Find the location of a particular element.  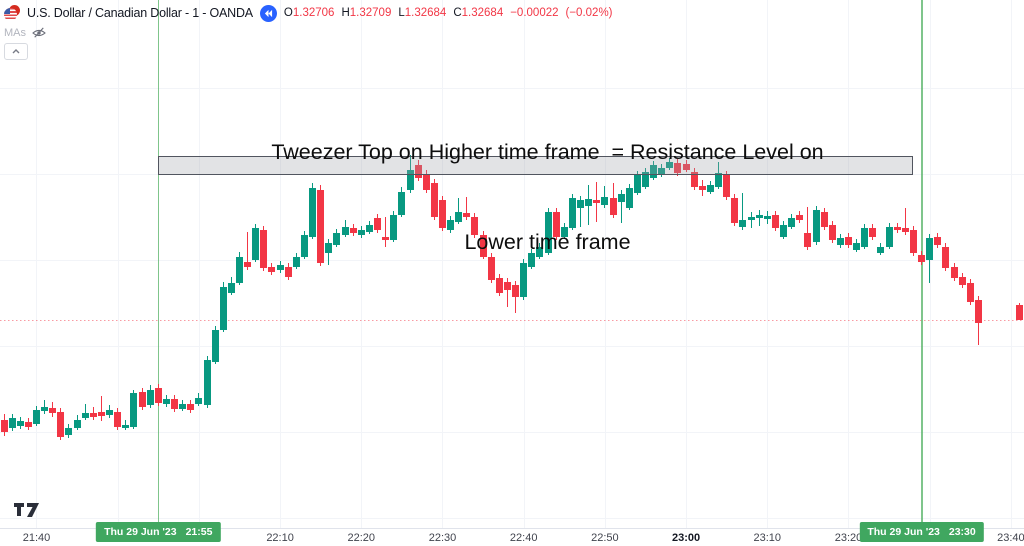

badge-time: 23:30 is located at coordinates (962, 532).